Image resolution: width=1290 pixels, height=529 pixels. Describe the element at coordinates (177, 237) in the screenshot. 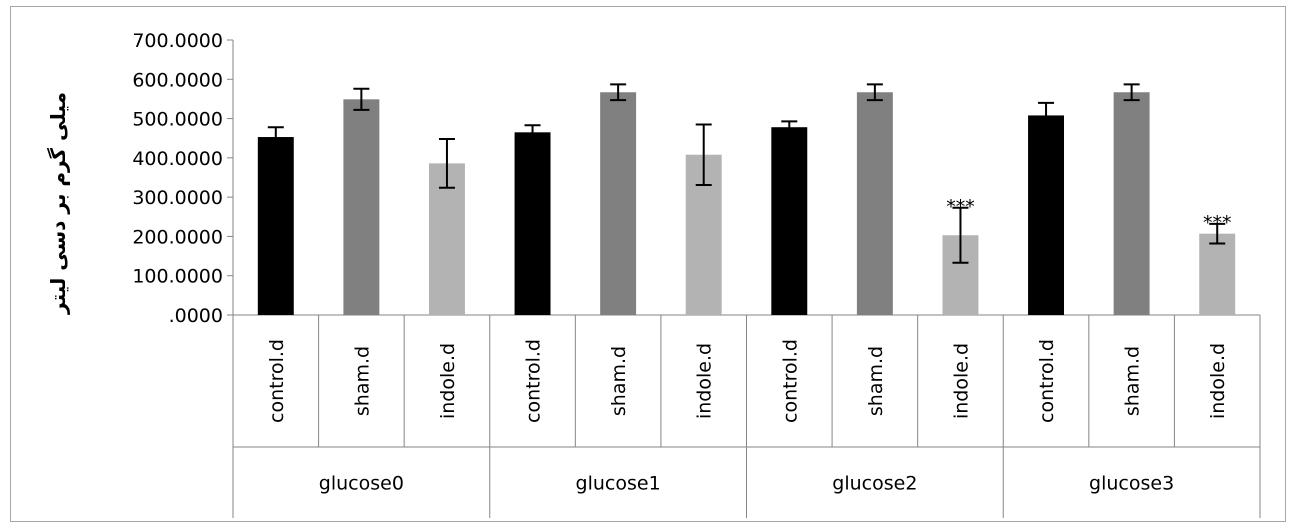

I see `y-tick-label: 200.0000` at that location.